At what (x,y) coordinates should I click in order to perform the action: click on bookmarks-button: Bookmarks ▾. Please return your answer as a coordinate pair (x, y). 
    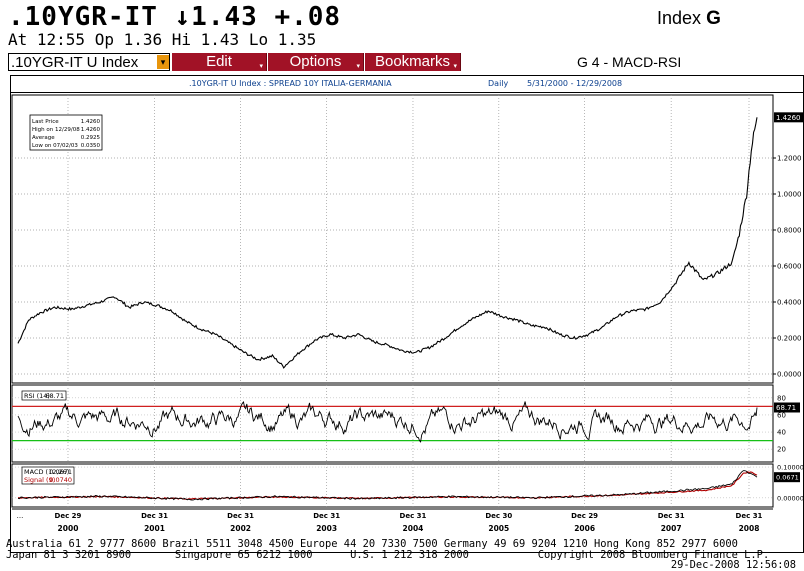
    Looking at the image, I should click on (413, 62).